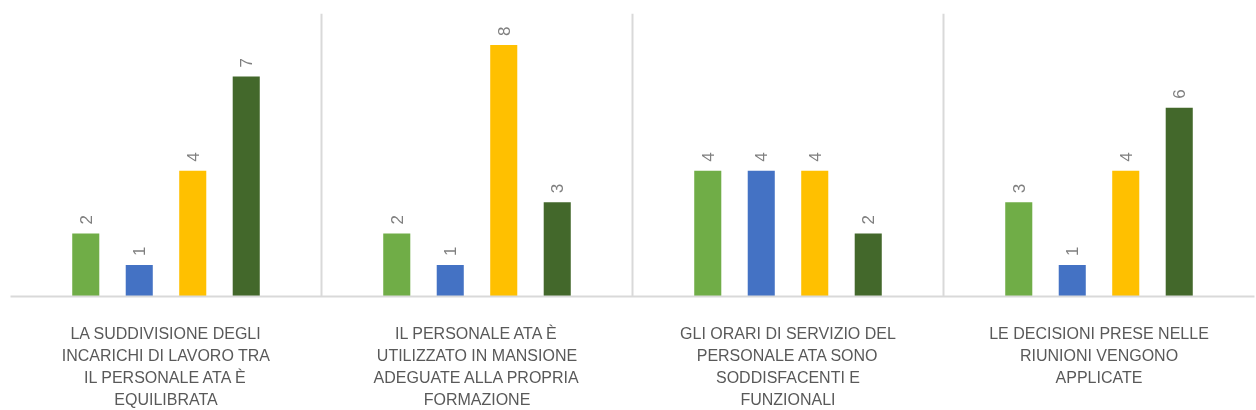  Describe the element at coordinates (788, 366) in the screenshot. I see `x-tick-label: GLI ORARI DI SERVIZIO DEL PERSONALE ATA SONO SODDISFACENTI E FUNZIONALI` at that location.